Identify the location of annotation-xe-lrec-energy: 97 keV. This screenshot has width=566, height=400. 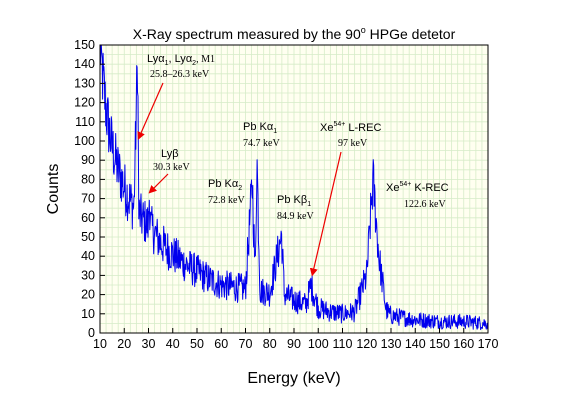
(353, 143).